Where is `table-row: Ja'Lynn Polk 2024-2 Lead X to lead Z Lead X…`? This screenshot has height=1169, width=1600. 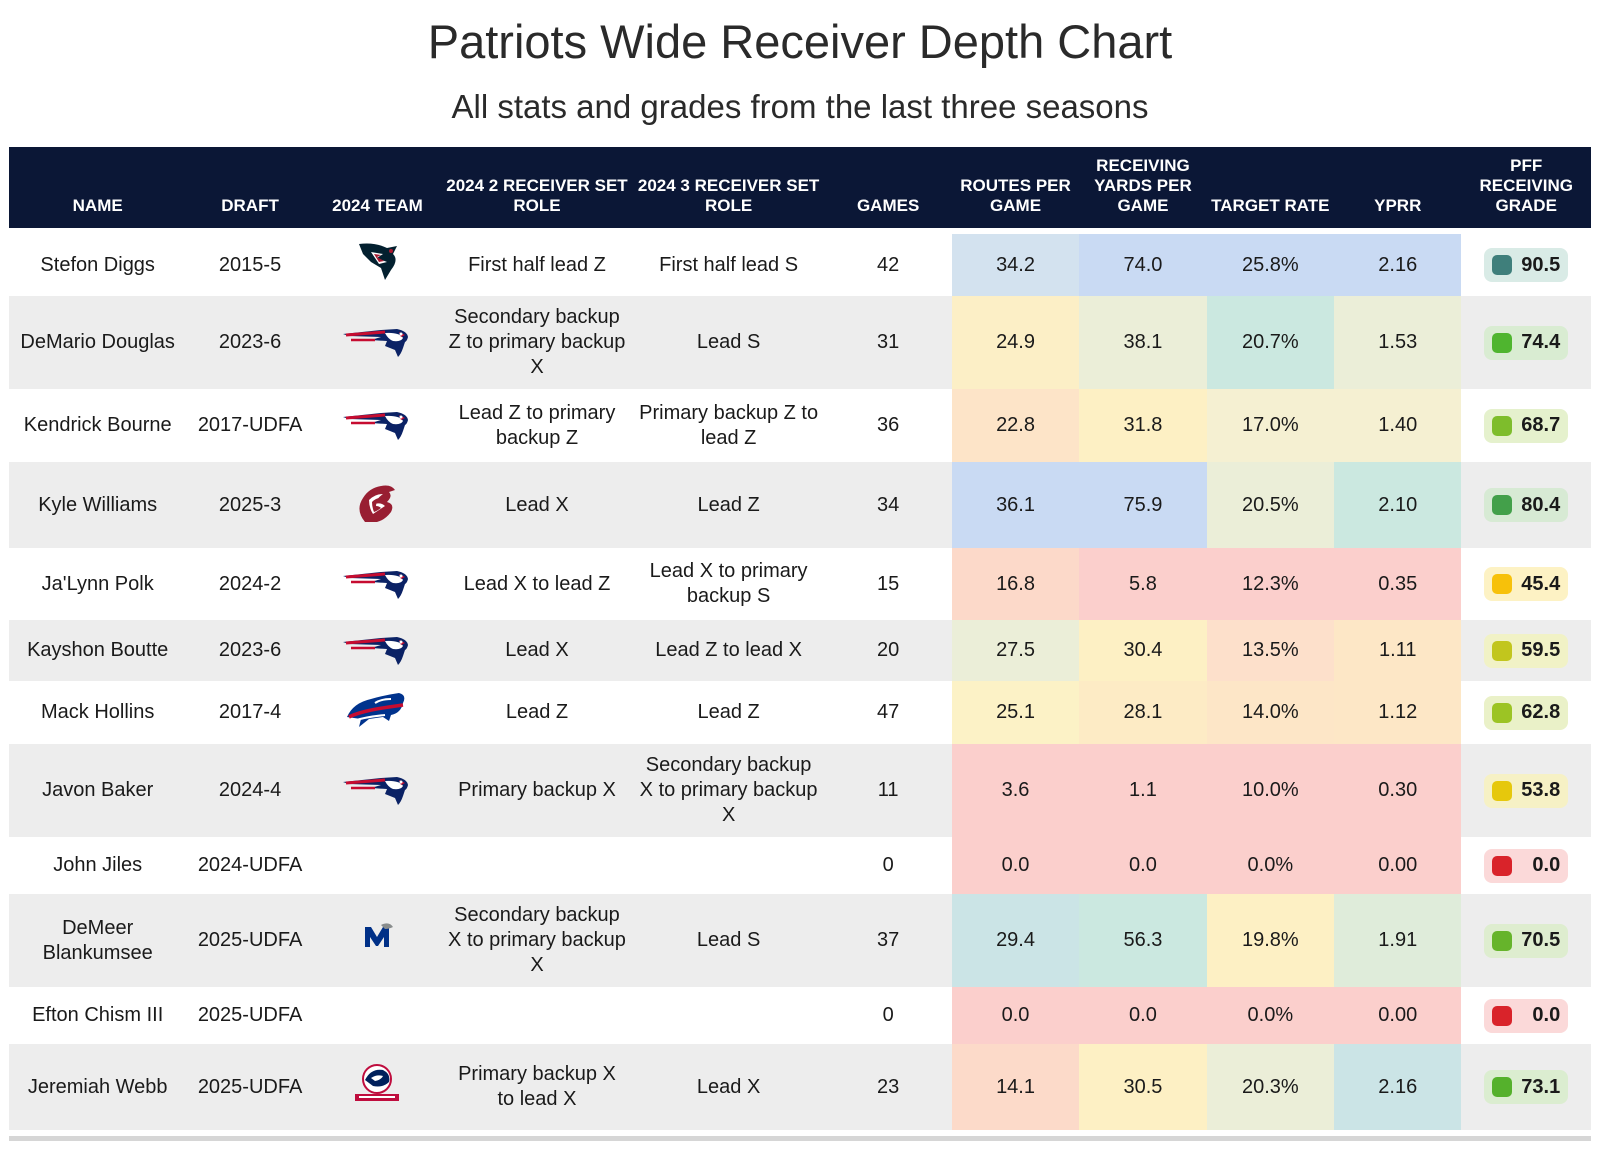 table-row: Ja'Lynn Polk 2024-2 Lead X to lead Z Lead X… is located at coordinates (800, 584).